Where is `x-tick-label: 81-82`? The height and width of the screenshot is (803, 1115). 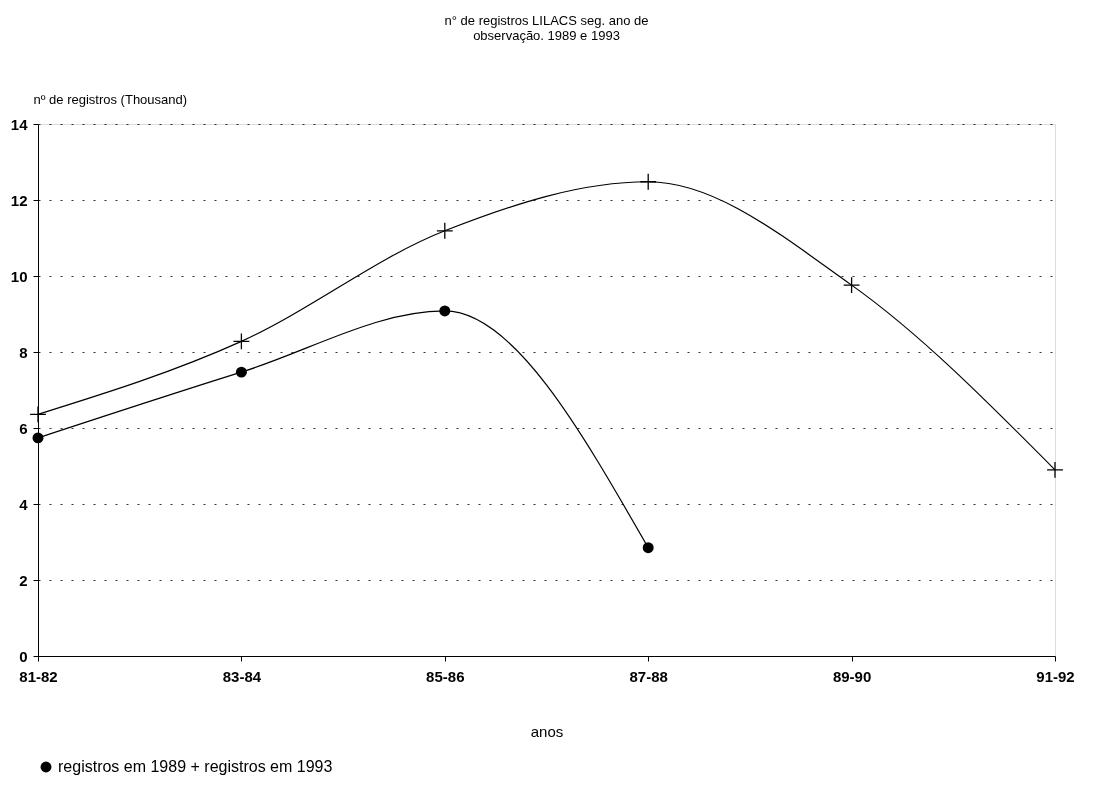 x-tick-label: 81-82 is located at coordinates (38, 676).